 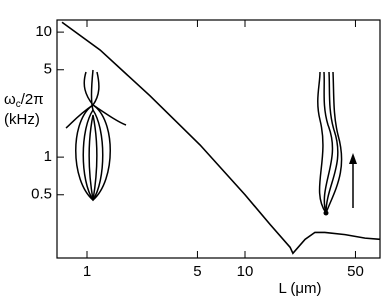 What do you see at coordinates (22, 119) in the screenshot?
I see `y-unit: (kHz)` at bounding box center [22, 119].